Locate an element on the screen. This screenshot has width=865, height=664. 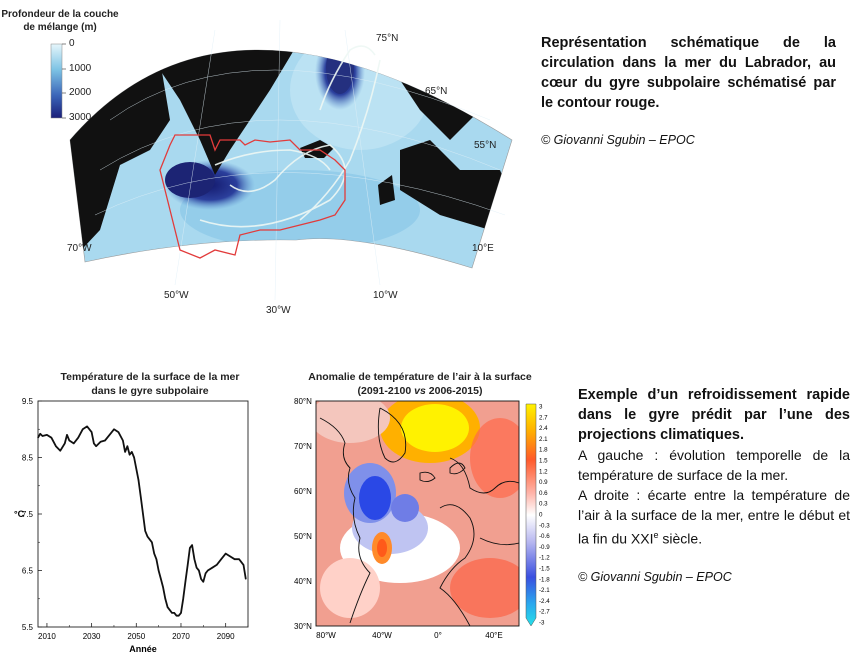
colorbar-title: Profondeur de la couche de mélange (m) is located at coordinates (60, 21).